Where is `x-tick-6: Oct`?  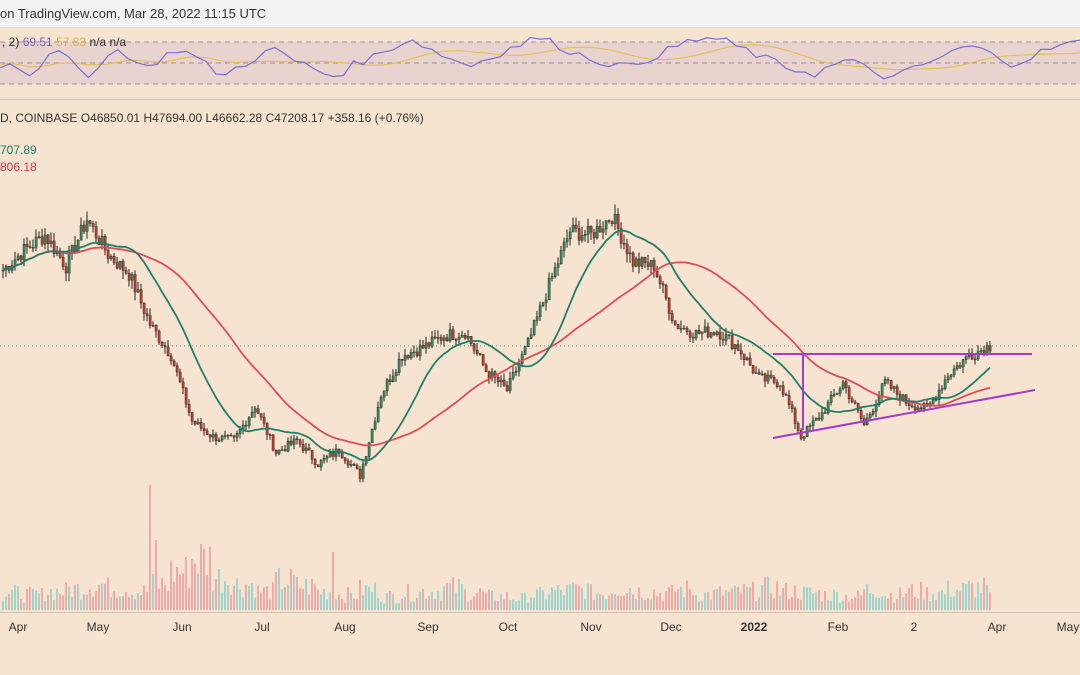 x-tick-6: Oct is located at coordinates (508, 627).